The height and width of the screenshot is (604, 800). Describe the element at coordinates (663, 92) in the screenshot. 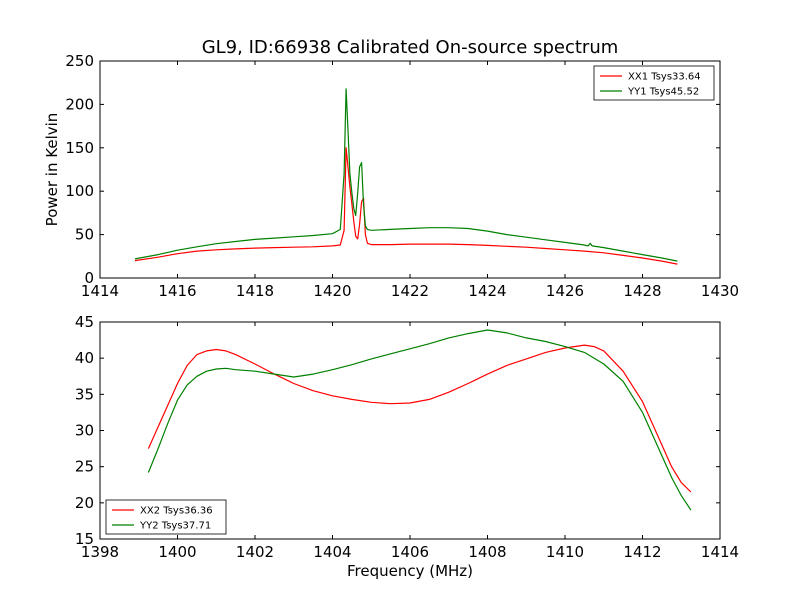

I see `legend-label: YY1 Tsys45.52` at that location.